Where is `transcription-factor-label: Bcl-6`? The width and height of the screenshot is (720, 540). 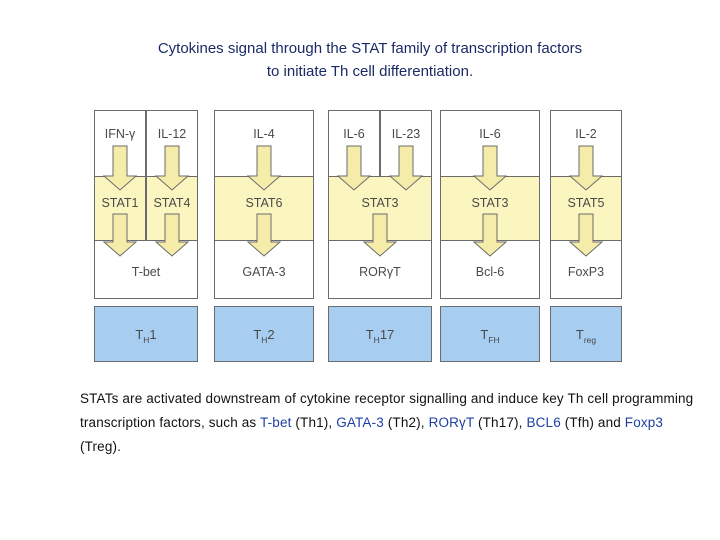 transcription-factor-label: Bcl-6 is located at coordinates (490, 272).